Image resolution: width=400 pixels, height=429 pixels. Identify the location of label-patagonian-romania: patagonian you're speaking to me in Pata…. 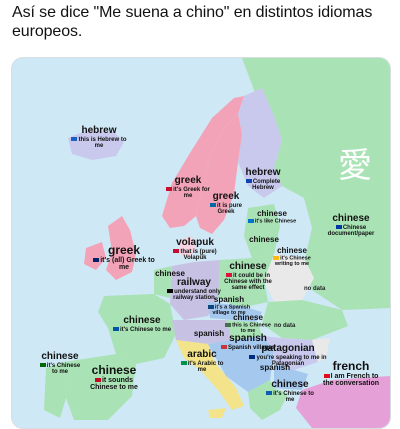
(288, 356).